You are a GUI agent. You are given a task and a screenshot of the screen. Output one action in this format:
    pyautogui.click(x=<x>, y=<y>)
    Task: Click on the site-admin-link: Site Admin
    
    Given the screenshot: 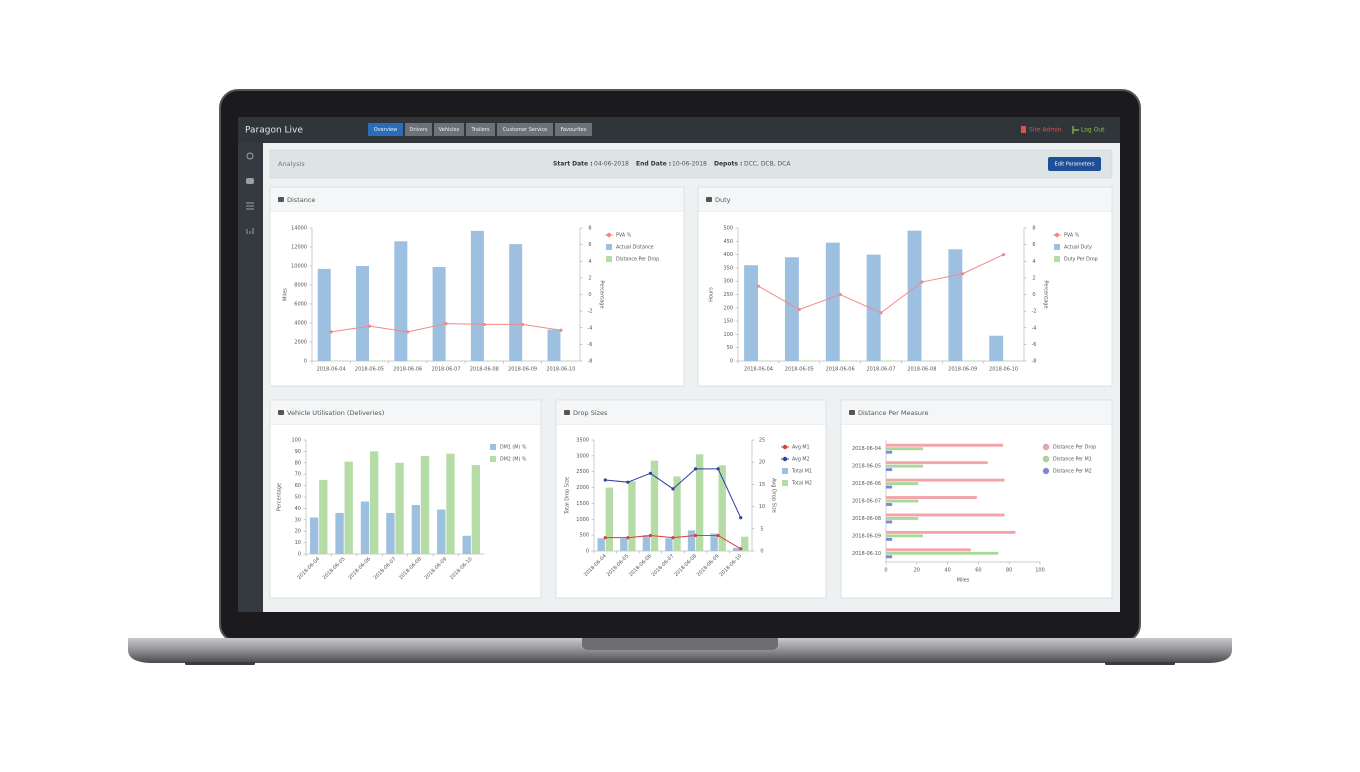 What is the action you would take?
    pyautogui.click(x=1045, y=130)
    